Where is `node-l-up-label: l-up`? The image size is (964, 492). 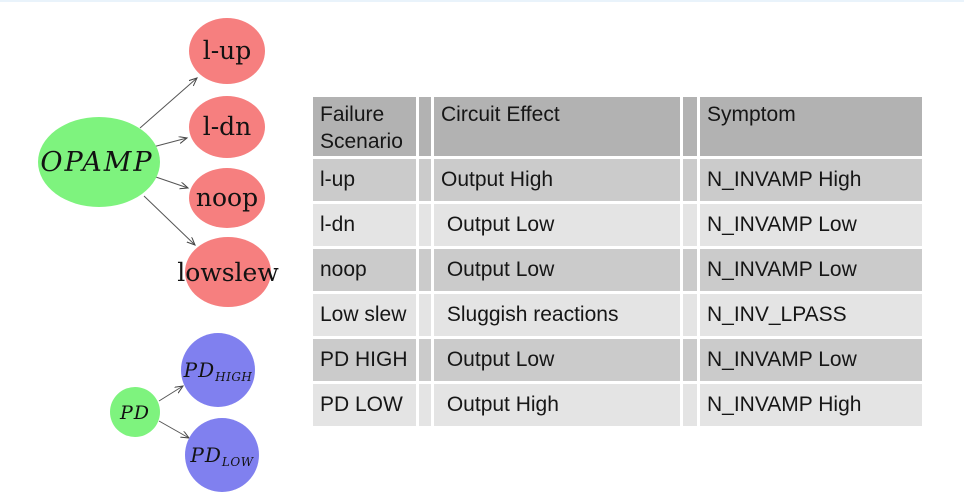 node-l-up-label: l-up is located at coordinates (227, 50).